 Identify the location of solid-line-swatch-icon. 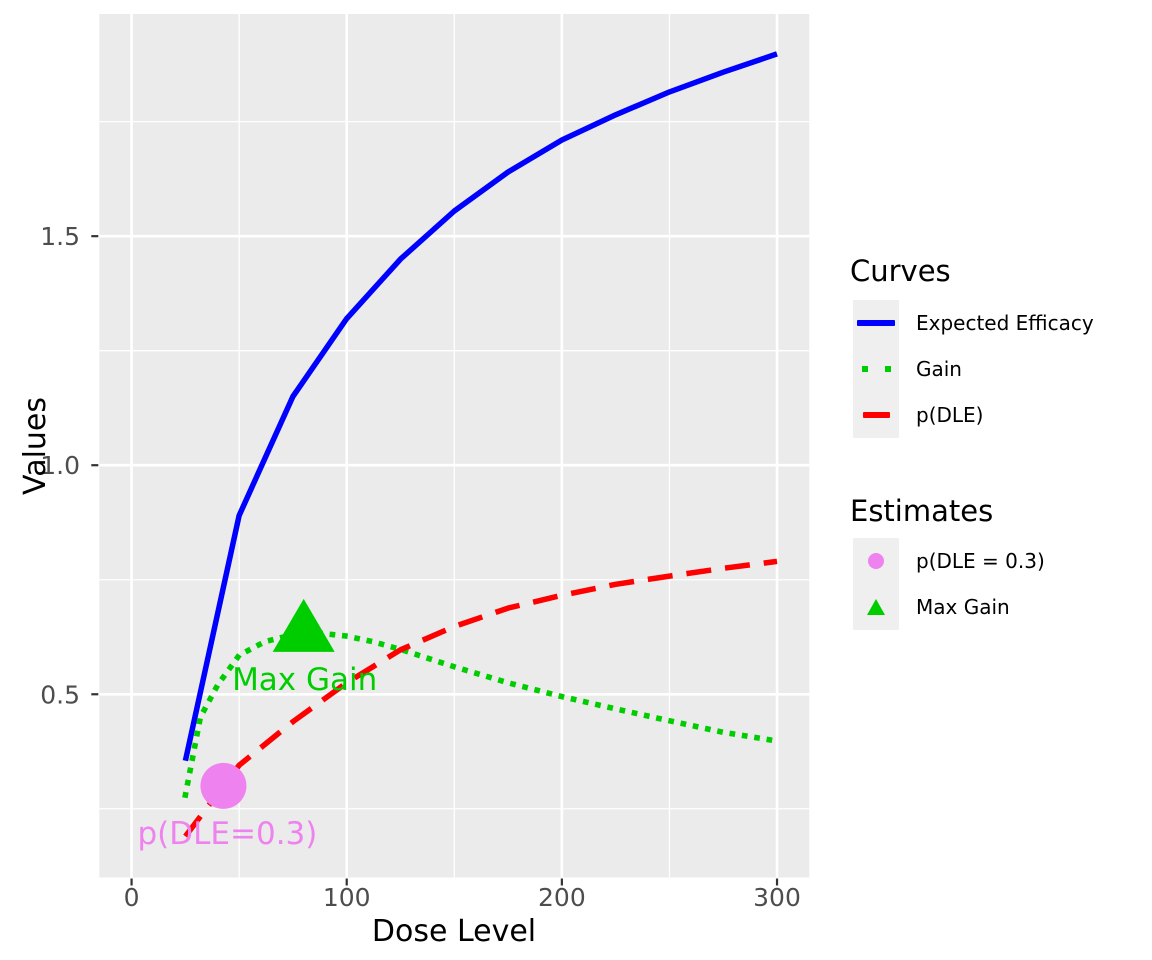
(876, 323).